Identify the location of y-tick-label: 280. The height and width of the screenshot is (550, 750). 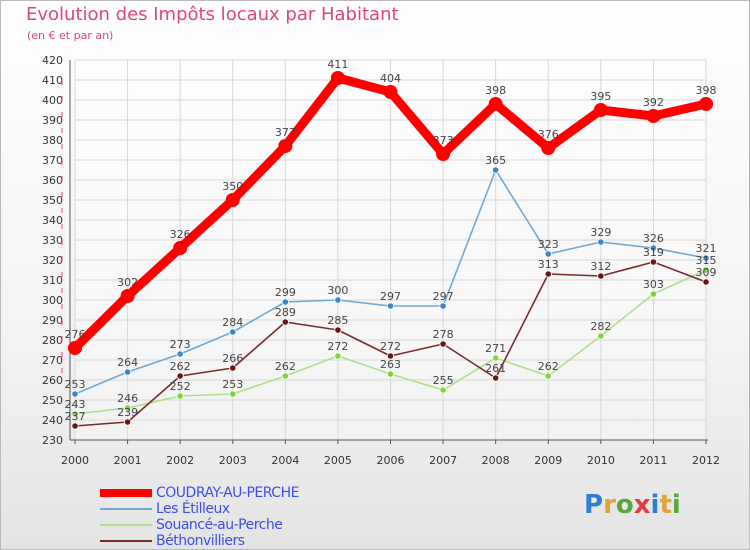
(52, 340).